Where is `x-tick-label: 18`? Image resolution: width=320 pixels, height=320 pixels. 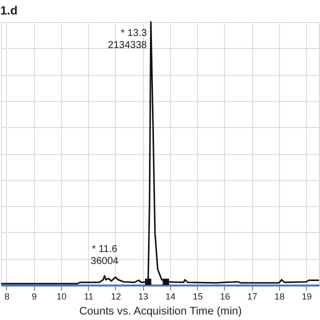 x-tick-label: 18 is located at coordinates (279, 297).